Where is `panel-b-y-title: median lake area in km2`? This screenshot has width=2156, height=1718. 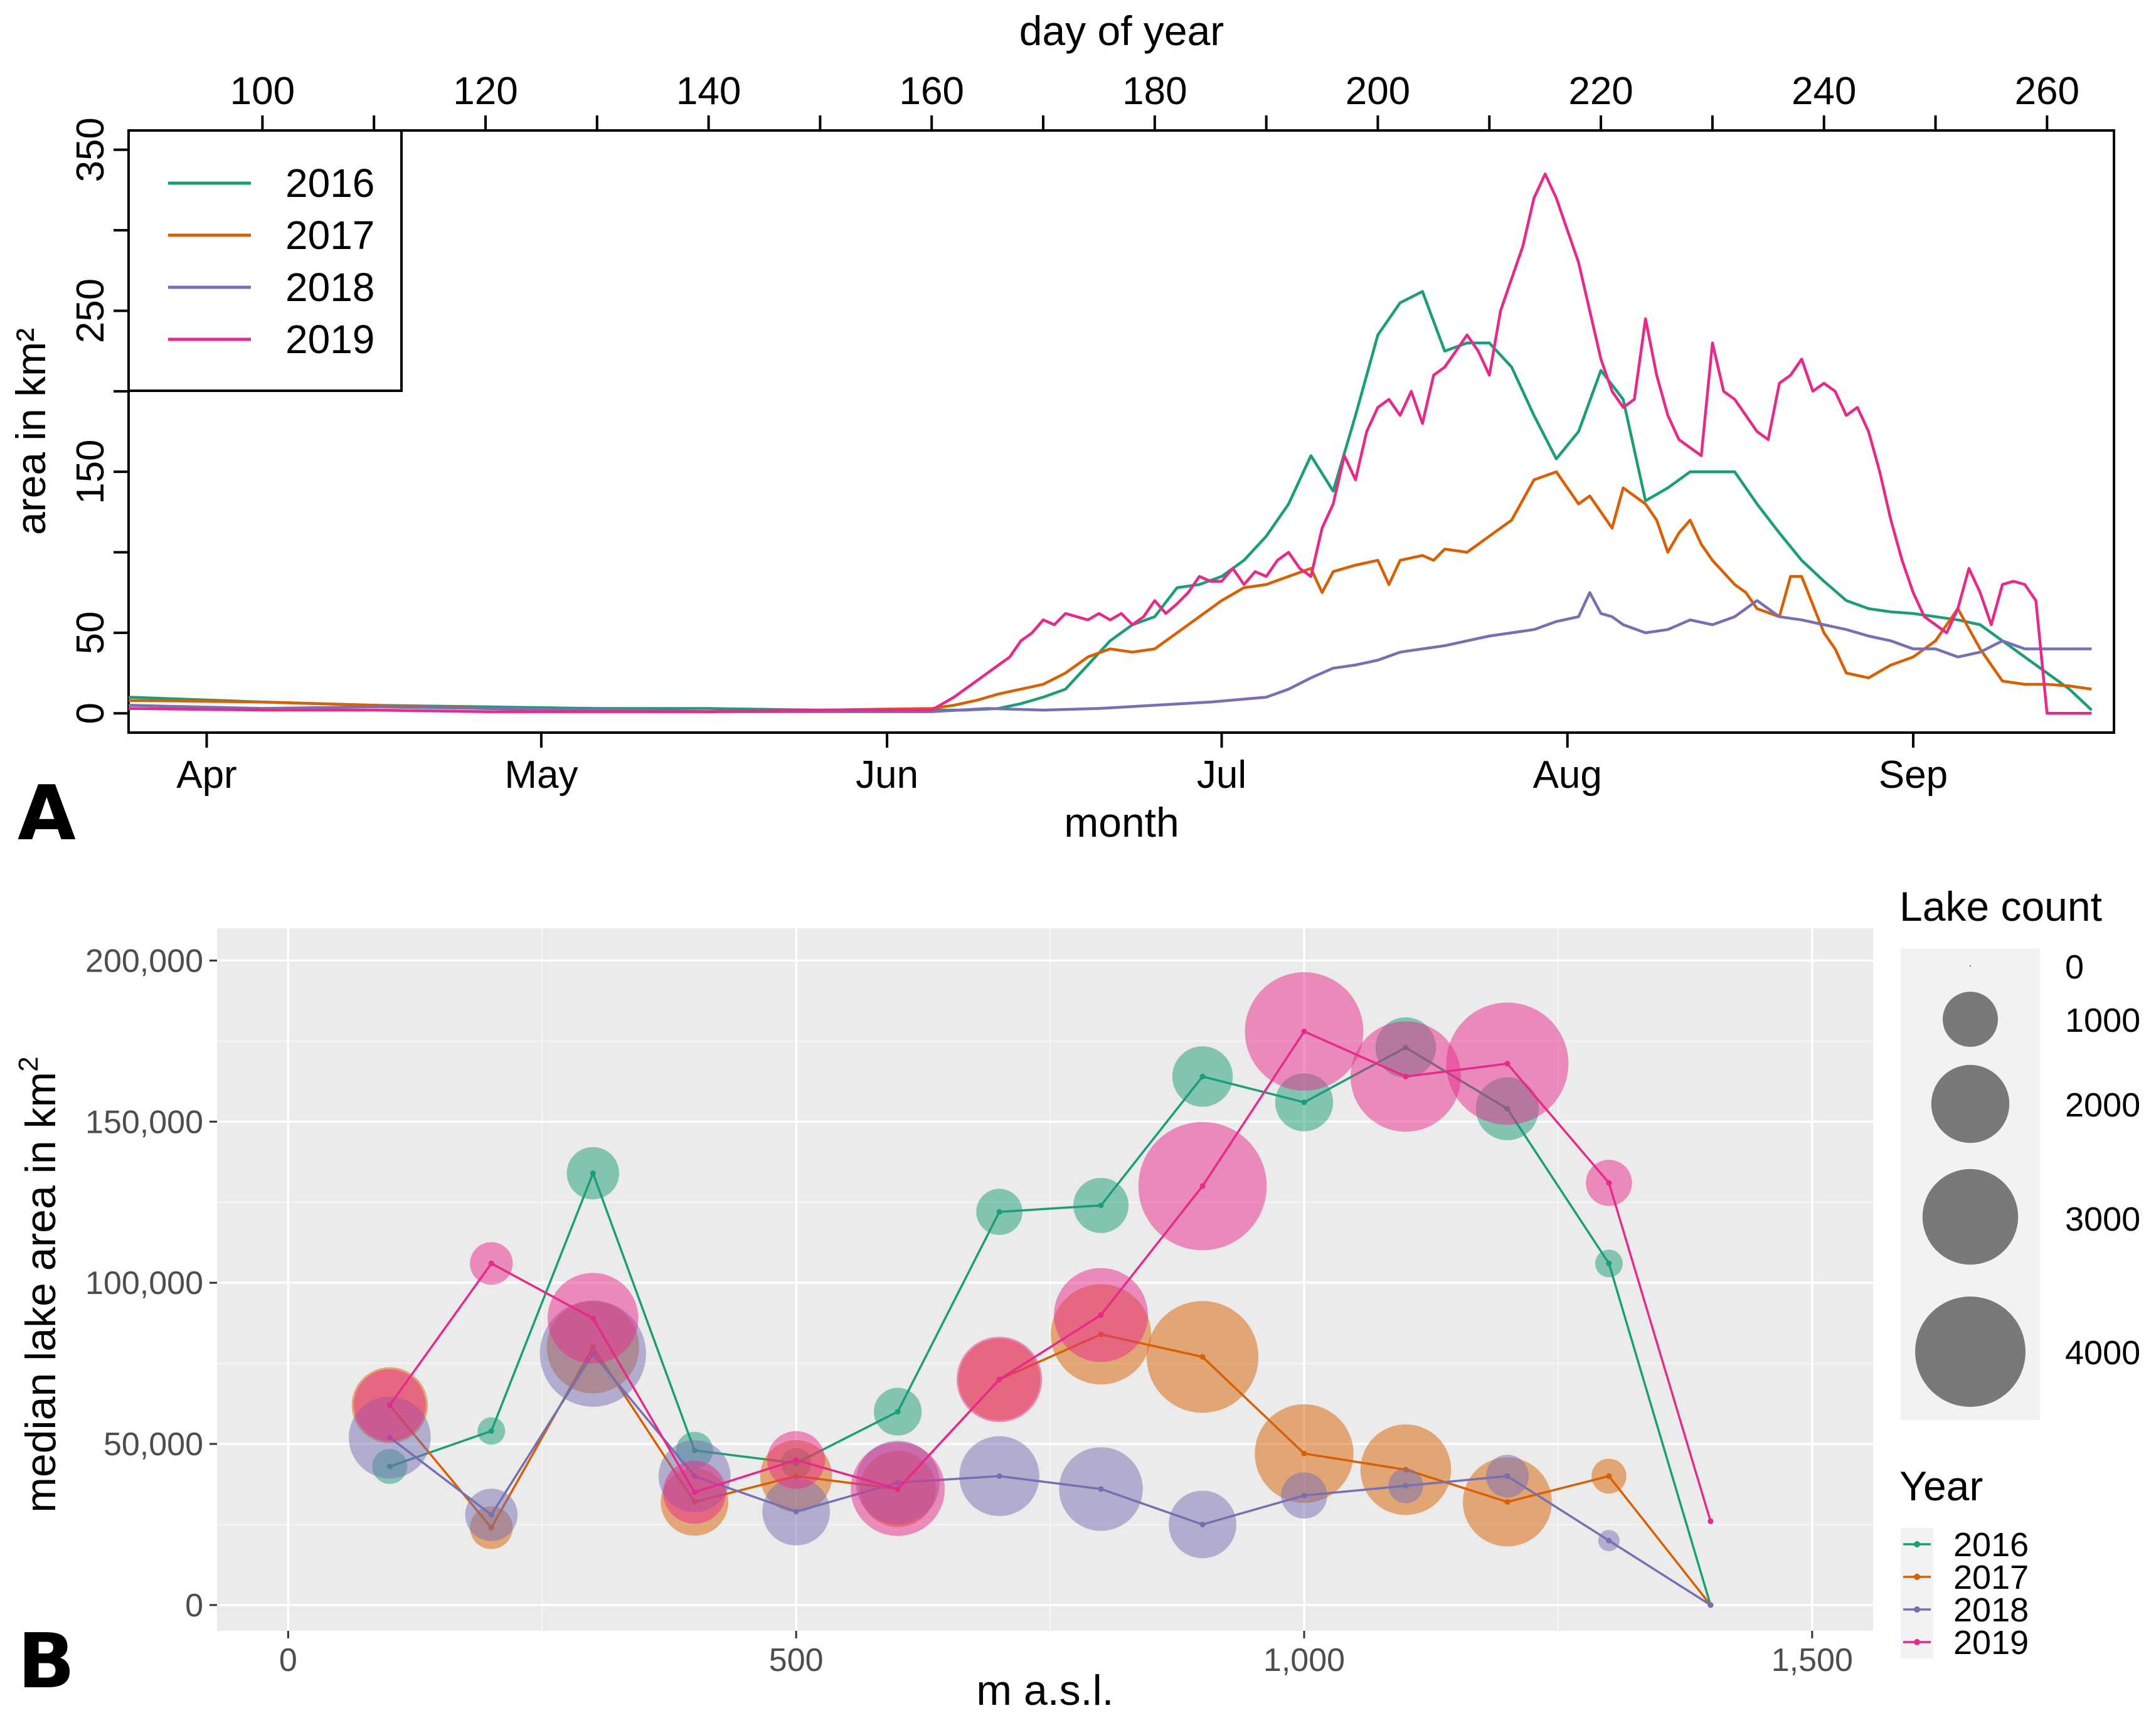 panel-b-y-title: median lake area in km2 is located at coordinates (39, 1284).